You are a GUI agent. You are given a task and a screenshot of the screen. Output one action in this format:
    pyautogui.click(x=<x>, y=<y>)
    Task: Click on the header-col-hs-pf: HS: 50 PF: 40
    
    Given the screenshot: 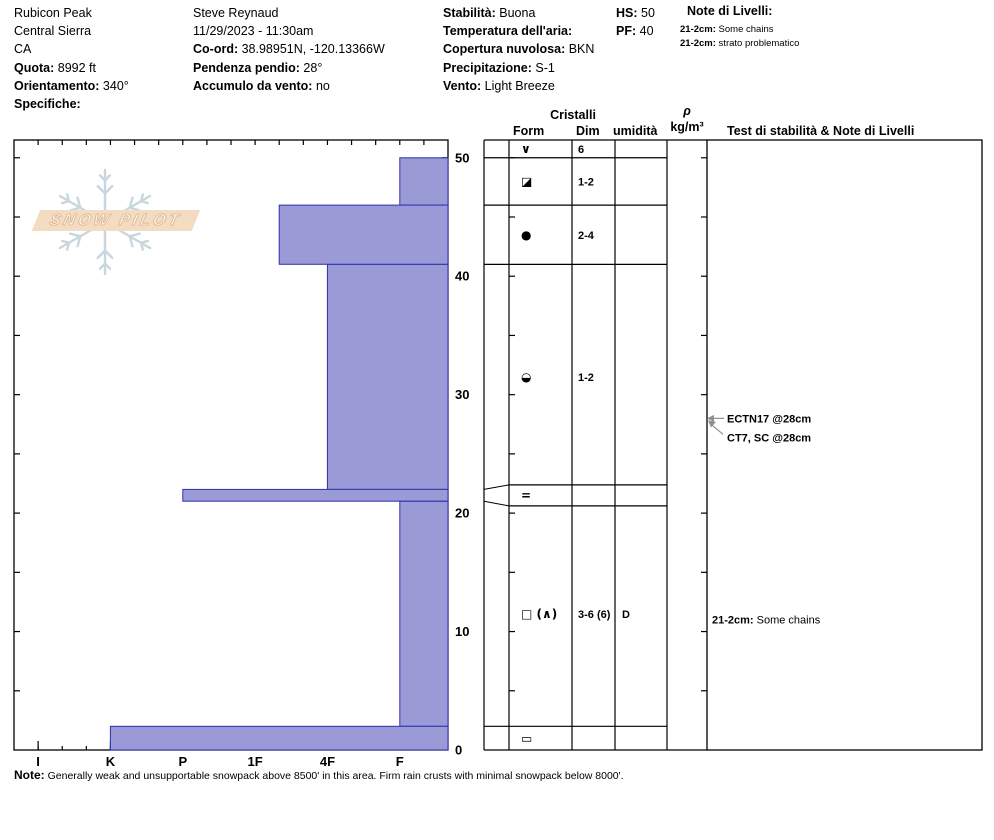 What is the action you would take?
    pyautogui.click(x=635, y=22)
    